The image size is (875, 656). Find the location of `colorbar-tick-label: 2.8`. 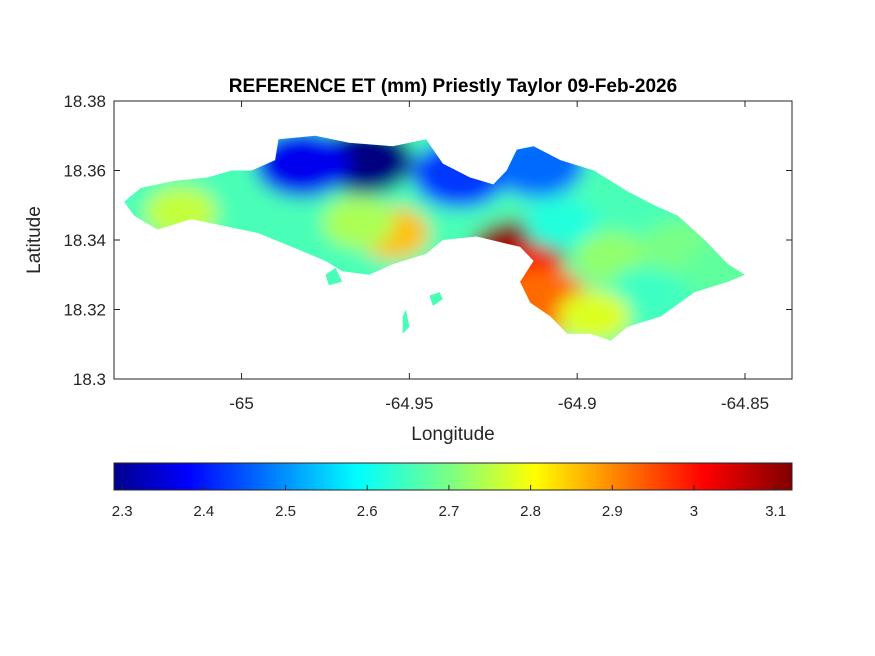

colorbar-tick-label: 2.8 is located at coordinates (530, 511).